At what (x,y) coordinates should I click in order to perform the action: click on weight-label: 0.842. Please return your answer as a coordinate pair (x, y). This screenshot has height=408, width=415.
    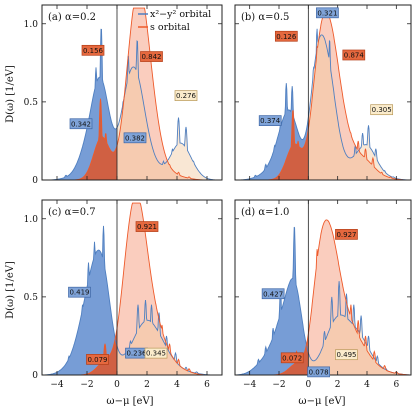
    Looking at the image, I should click on (151, 57).